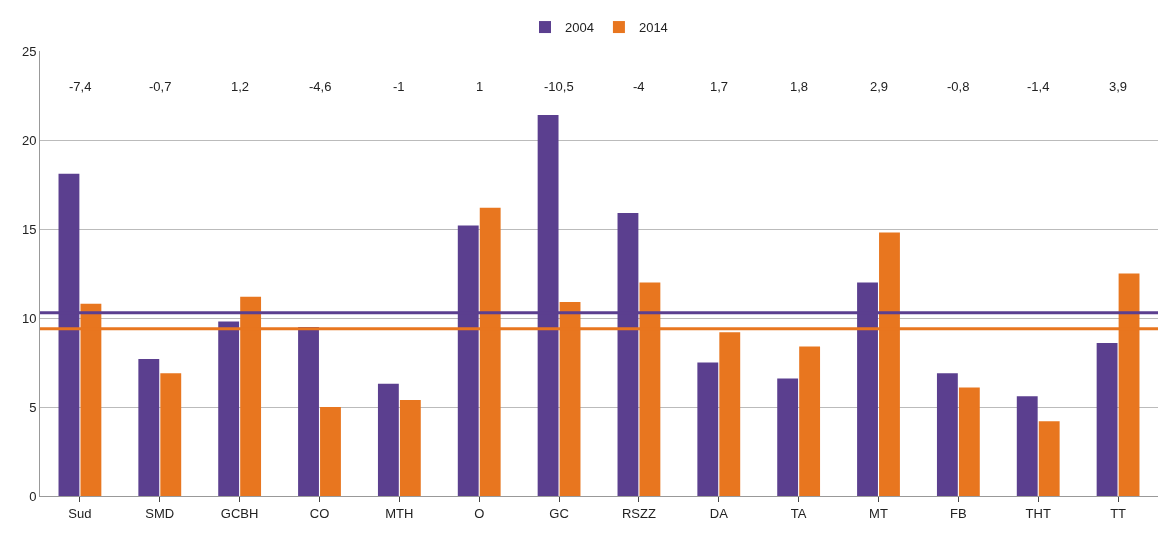 This screenshot has width=1173, height=533. I want to click on annotation: 2,9, so click(879, 86).